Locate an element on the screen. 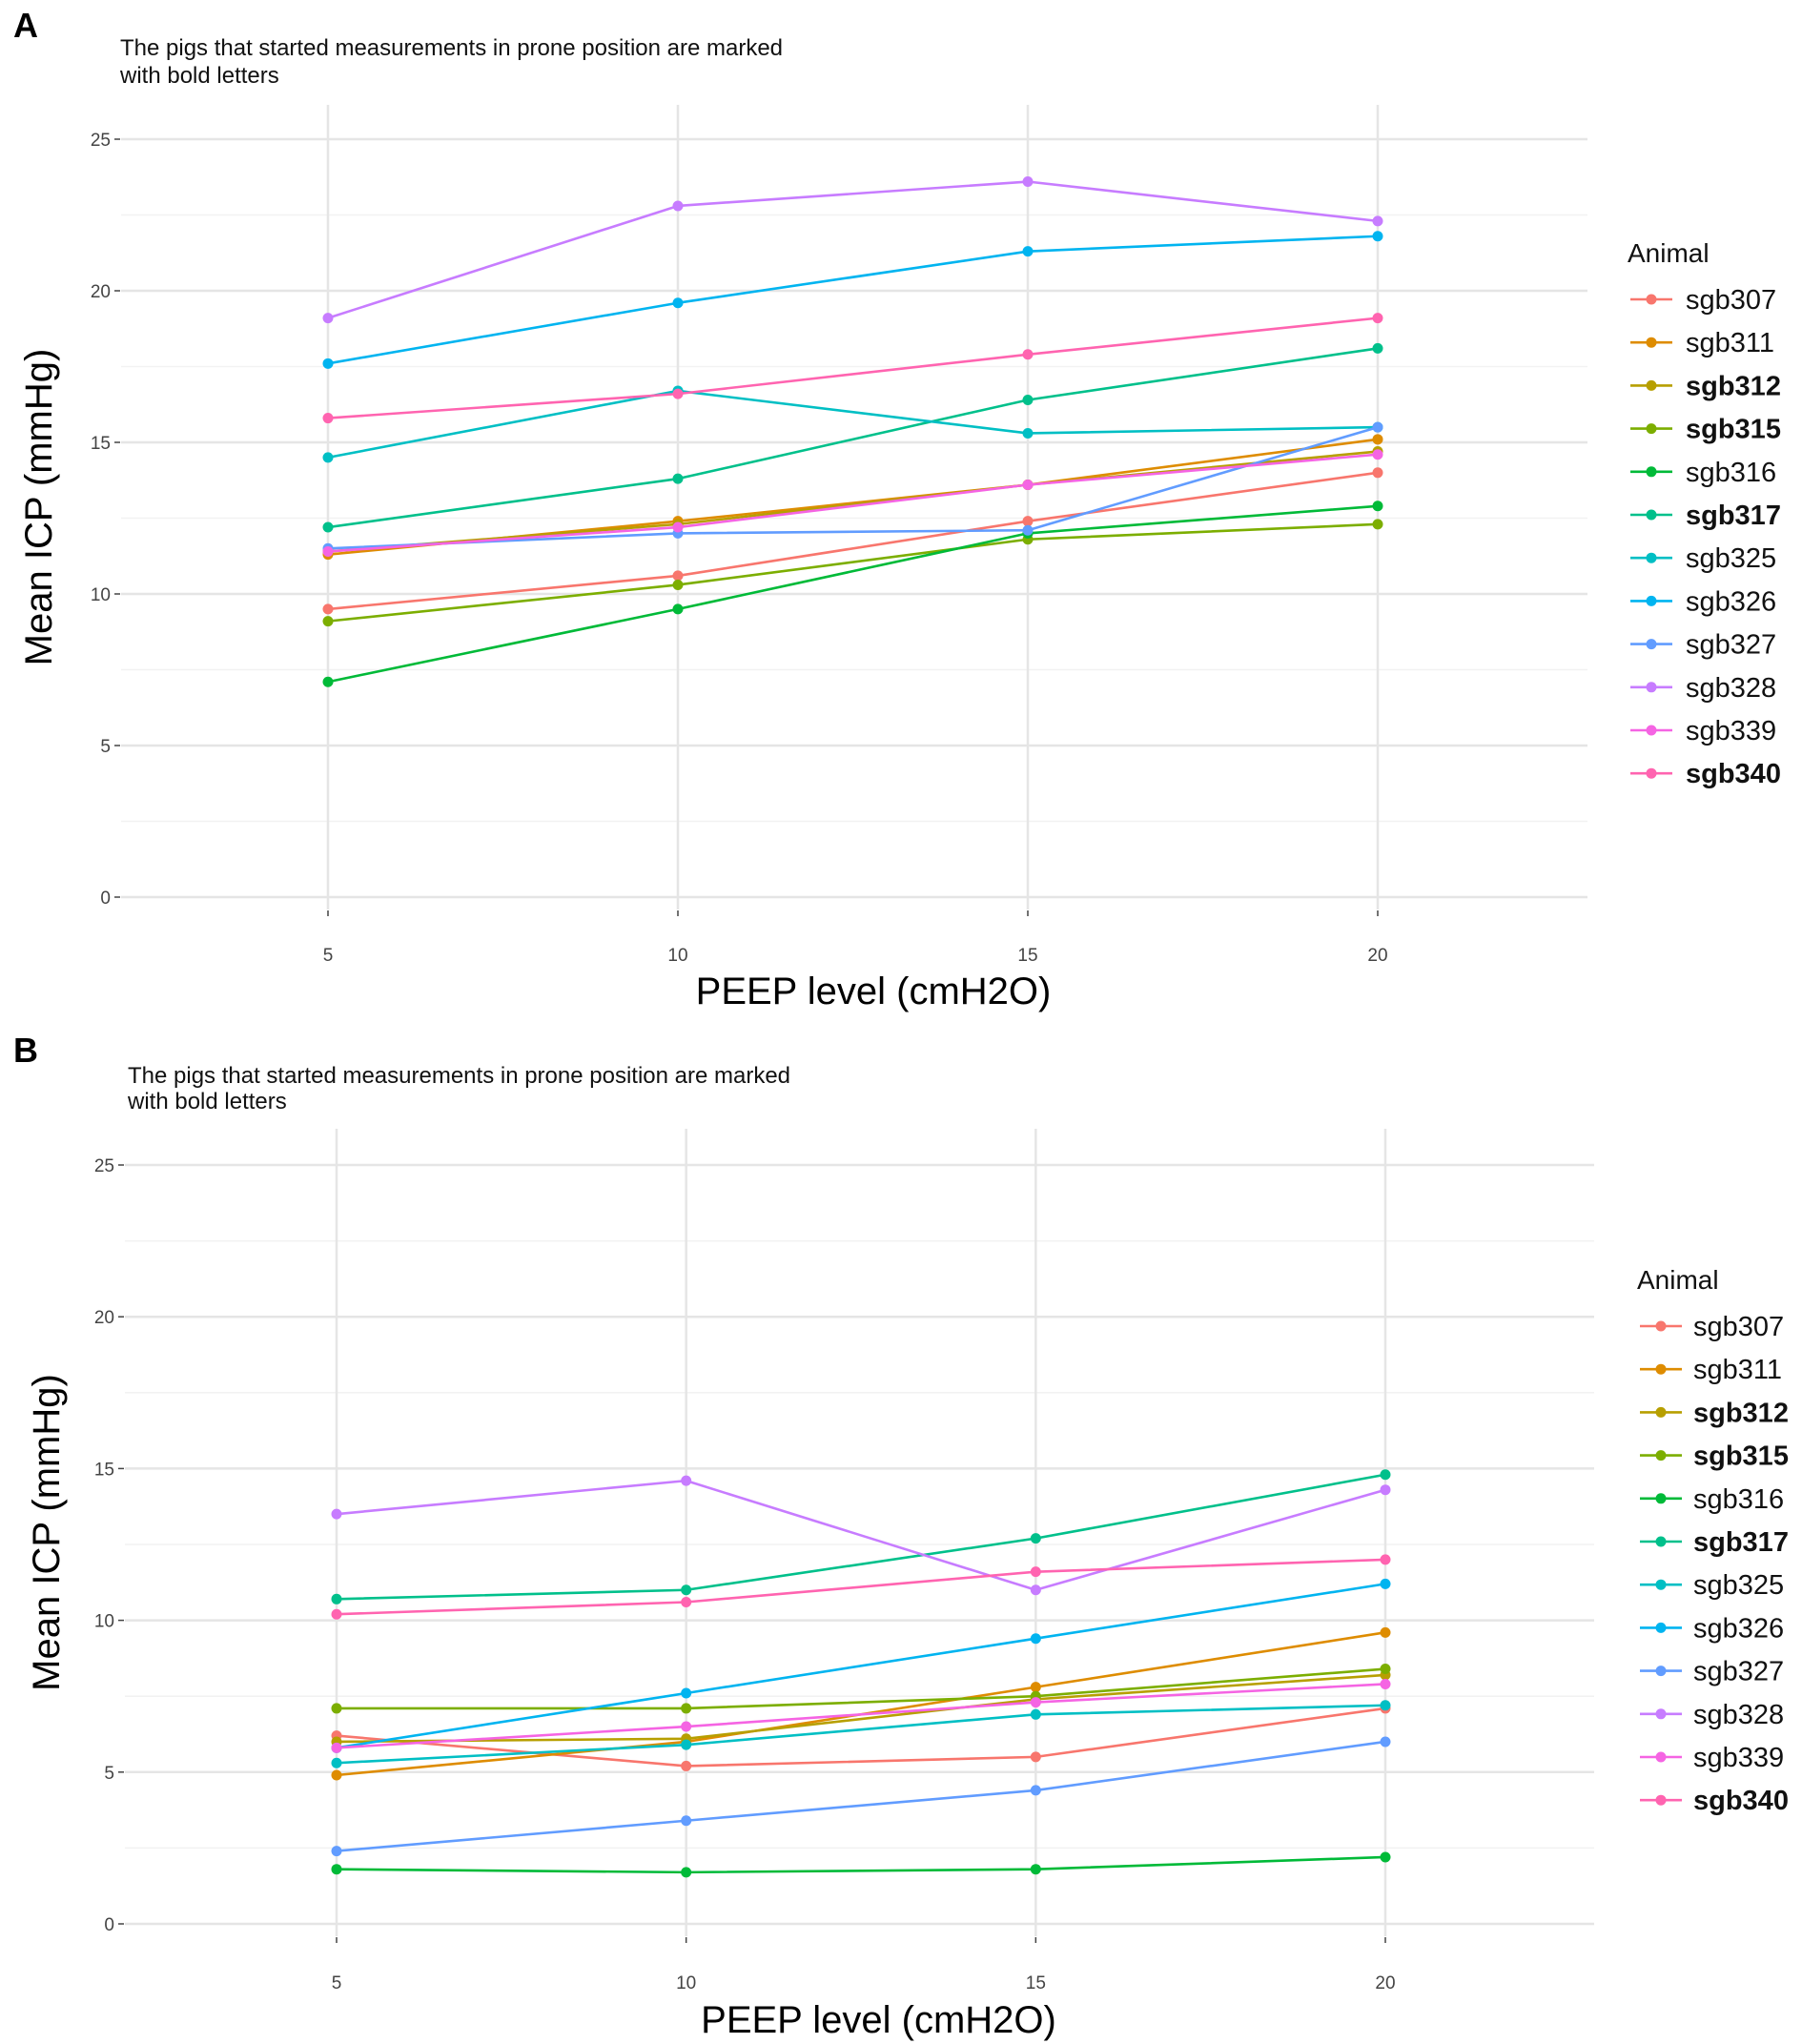  x-axis: 5 10 15 20 is located at coordinates (864, 1965).